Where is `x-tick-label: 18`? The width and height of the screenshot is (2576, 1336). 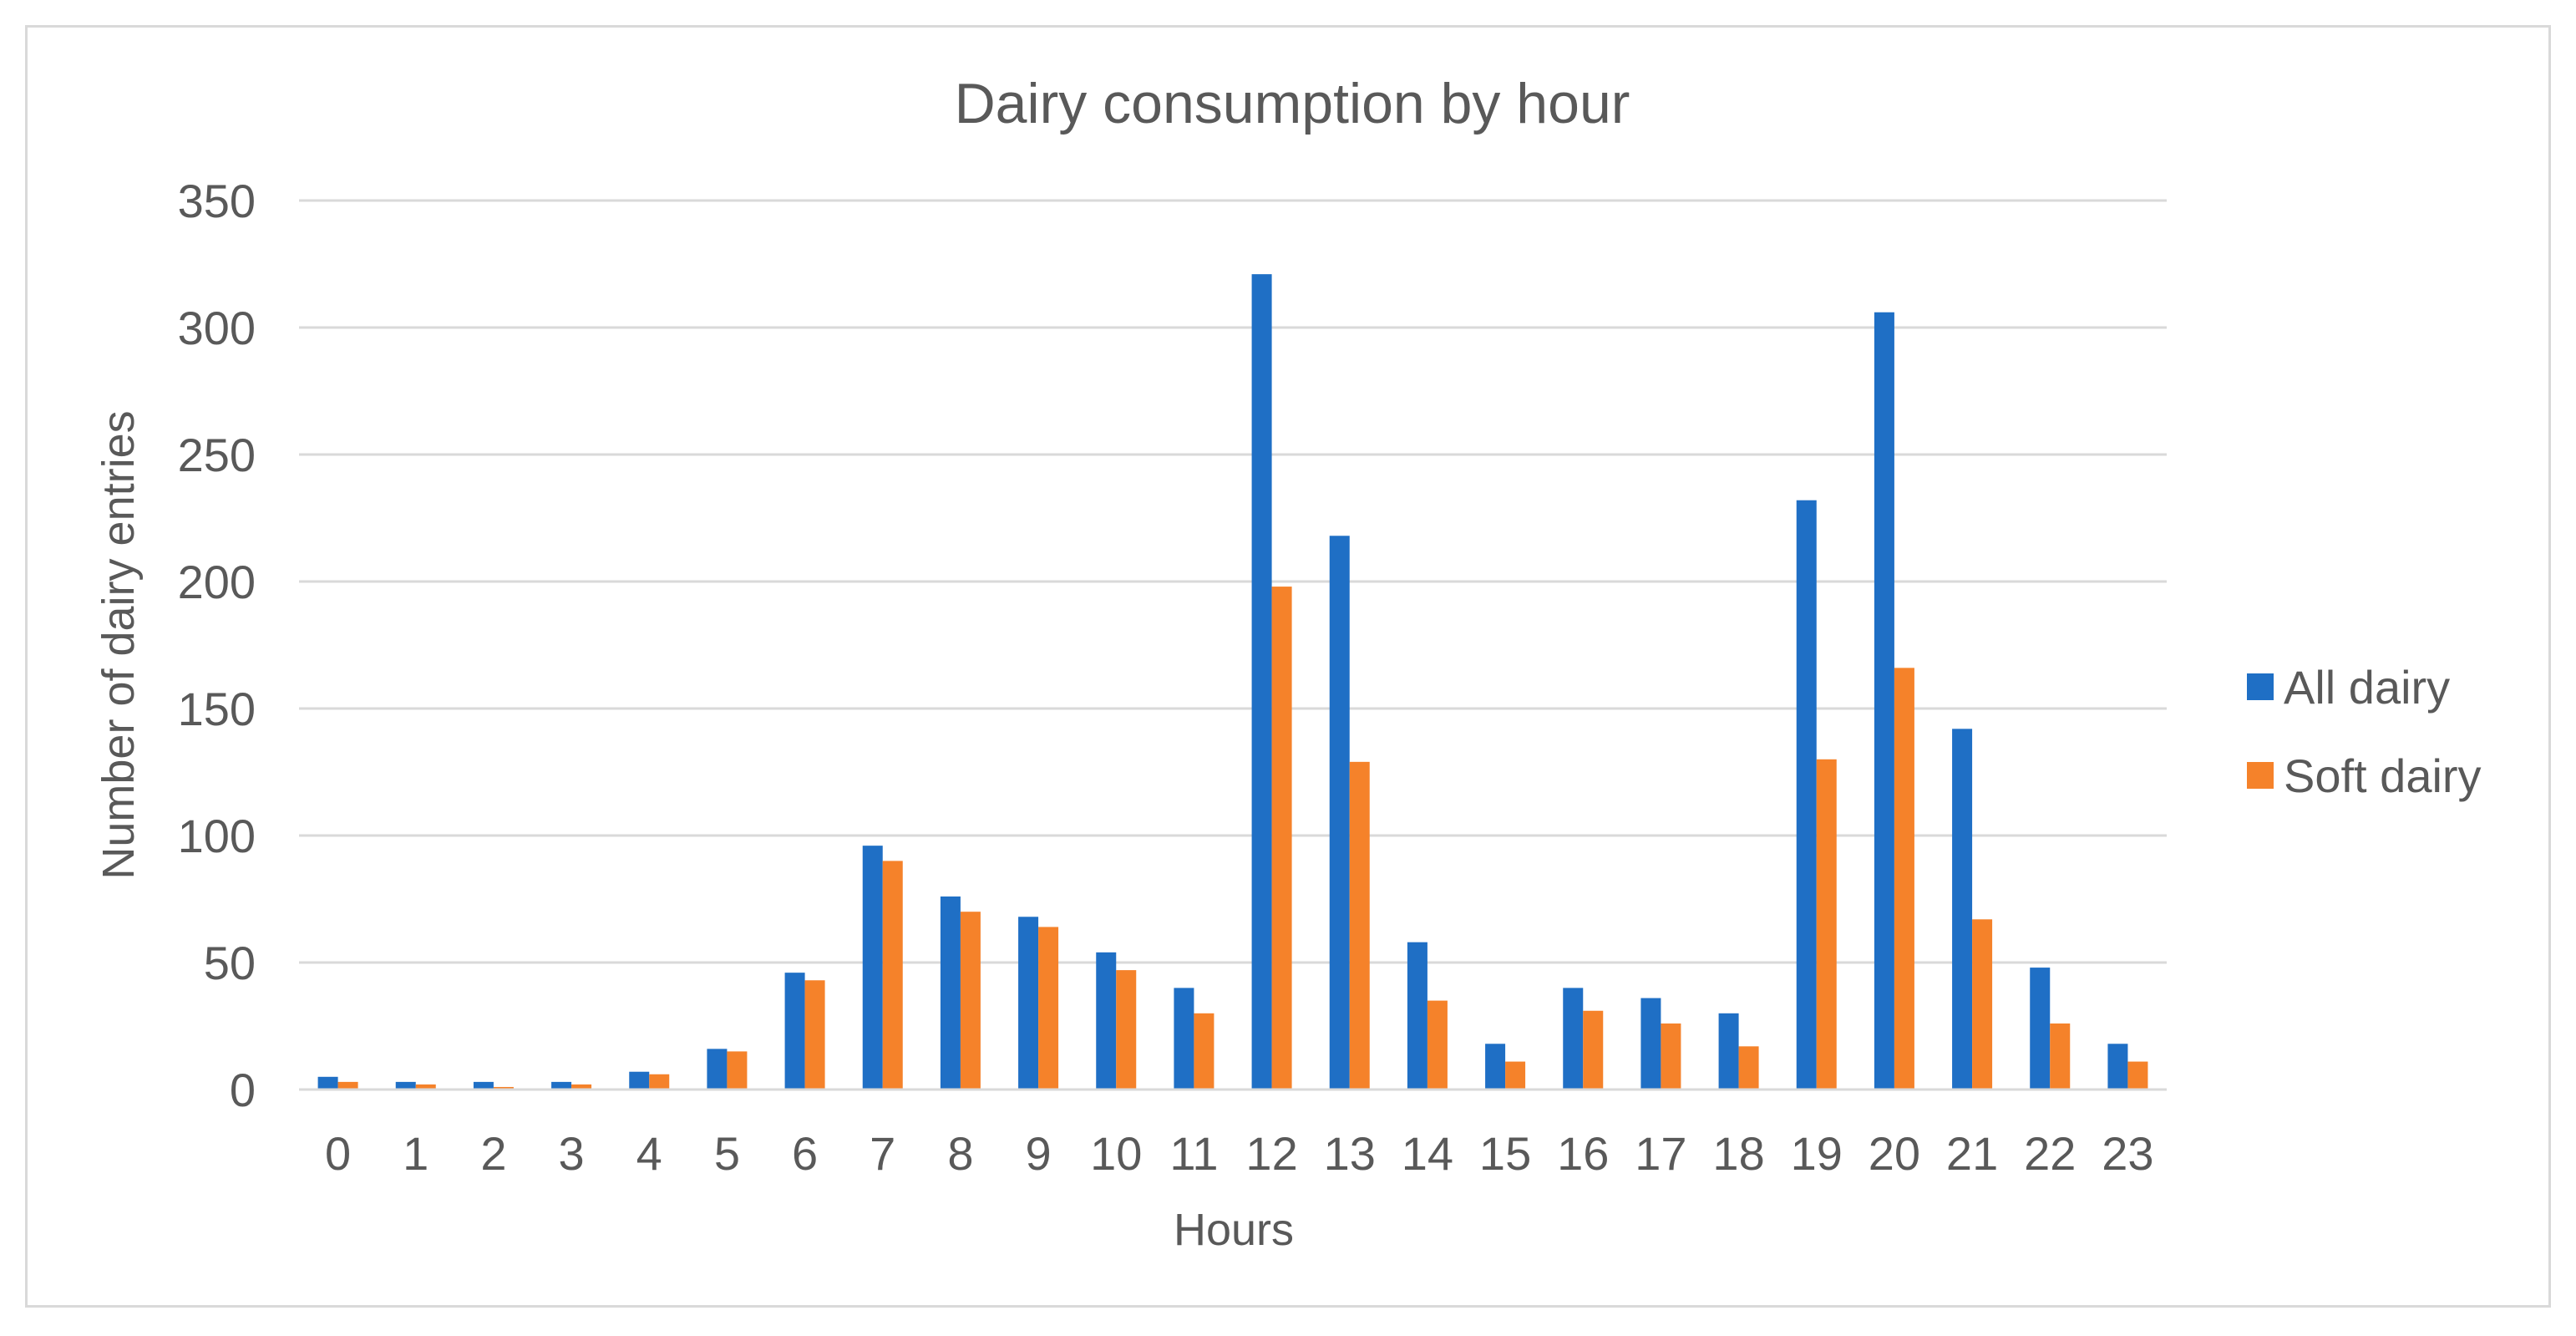
x-tick-label: 18 is located at coordinates (1738, 1153).